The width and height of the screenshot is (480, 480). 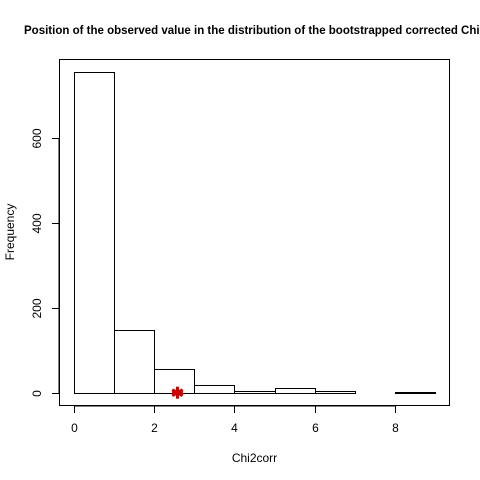 What do you see at coordinates (44, 262) in the screenshot?
I see `y-axis: 0 200 400 600` at bounding box center [44, 262].